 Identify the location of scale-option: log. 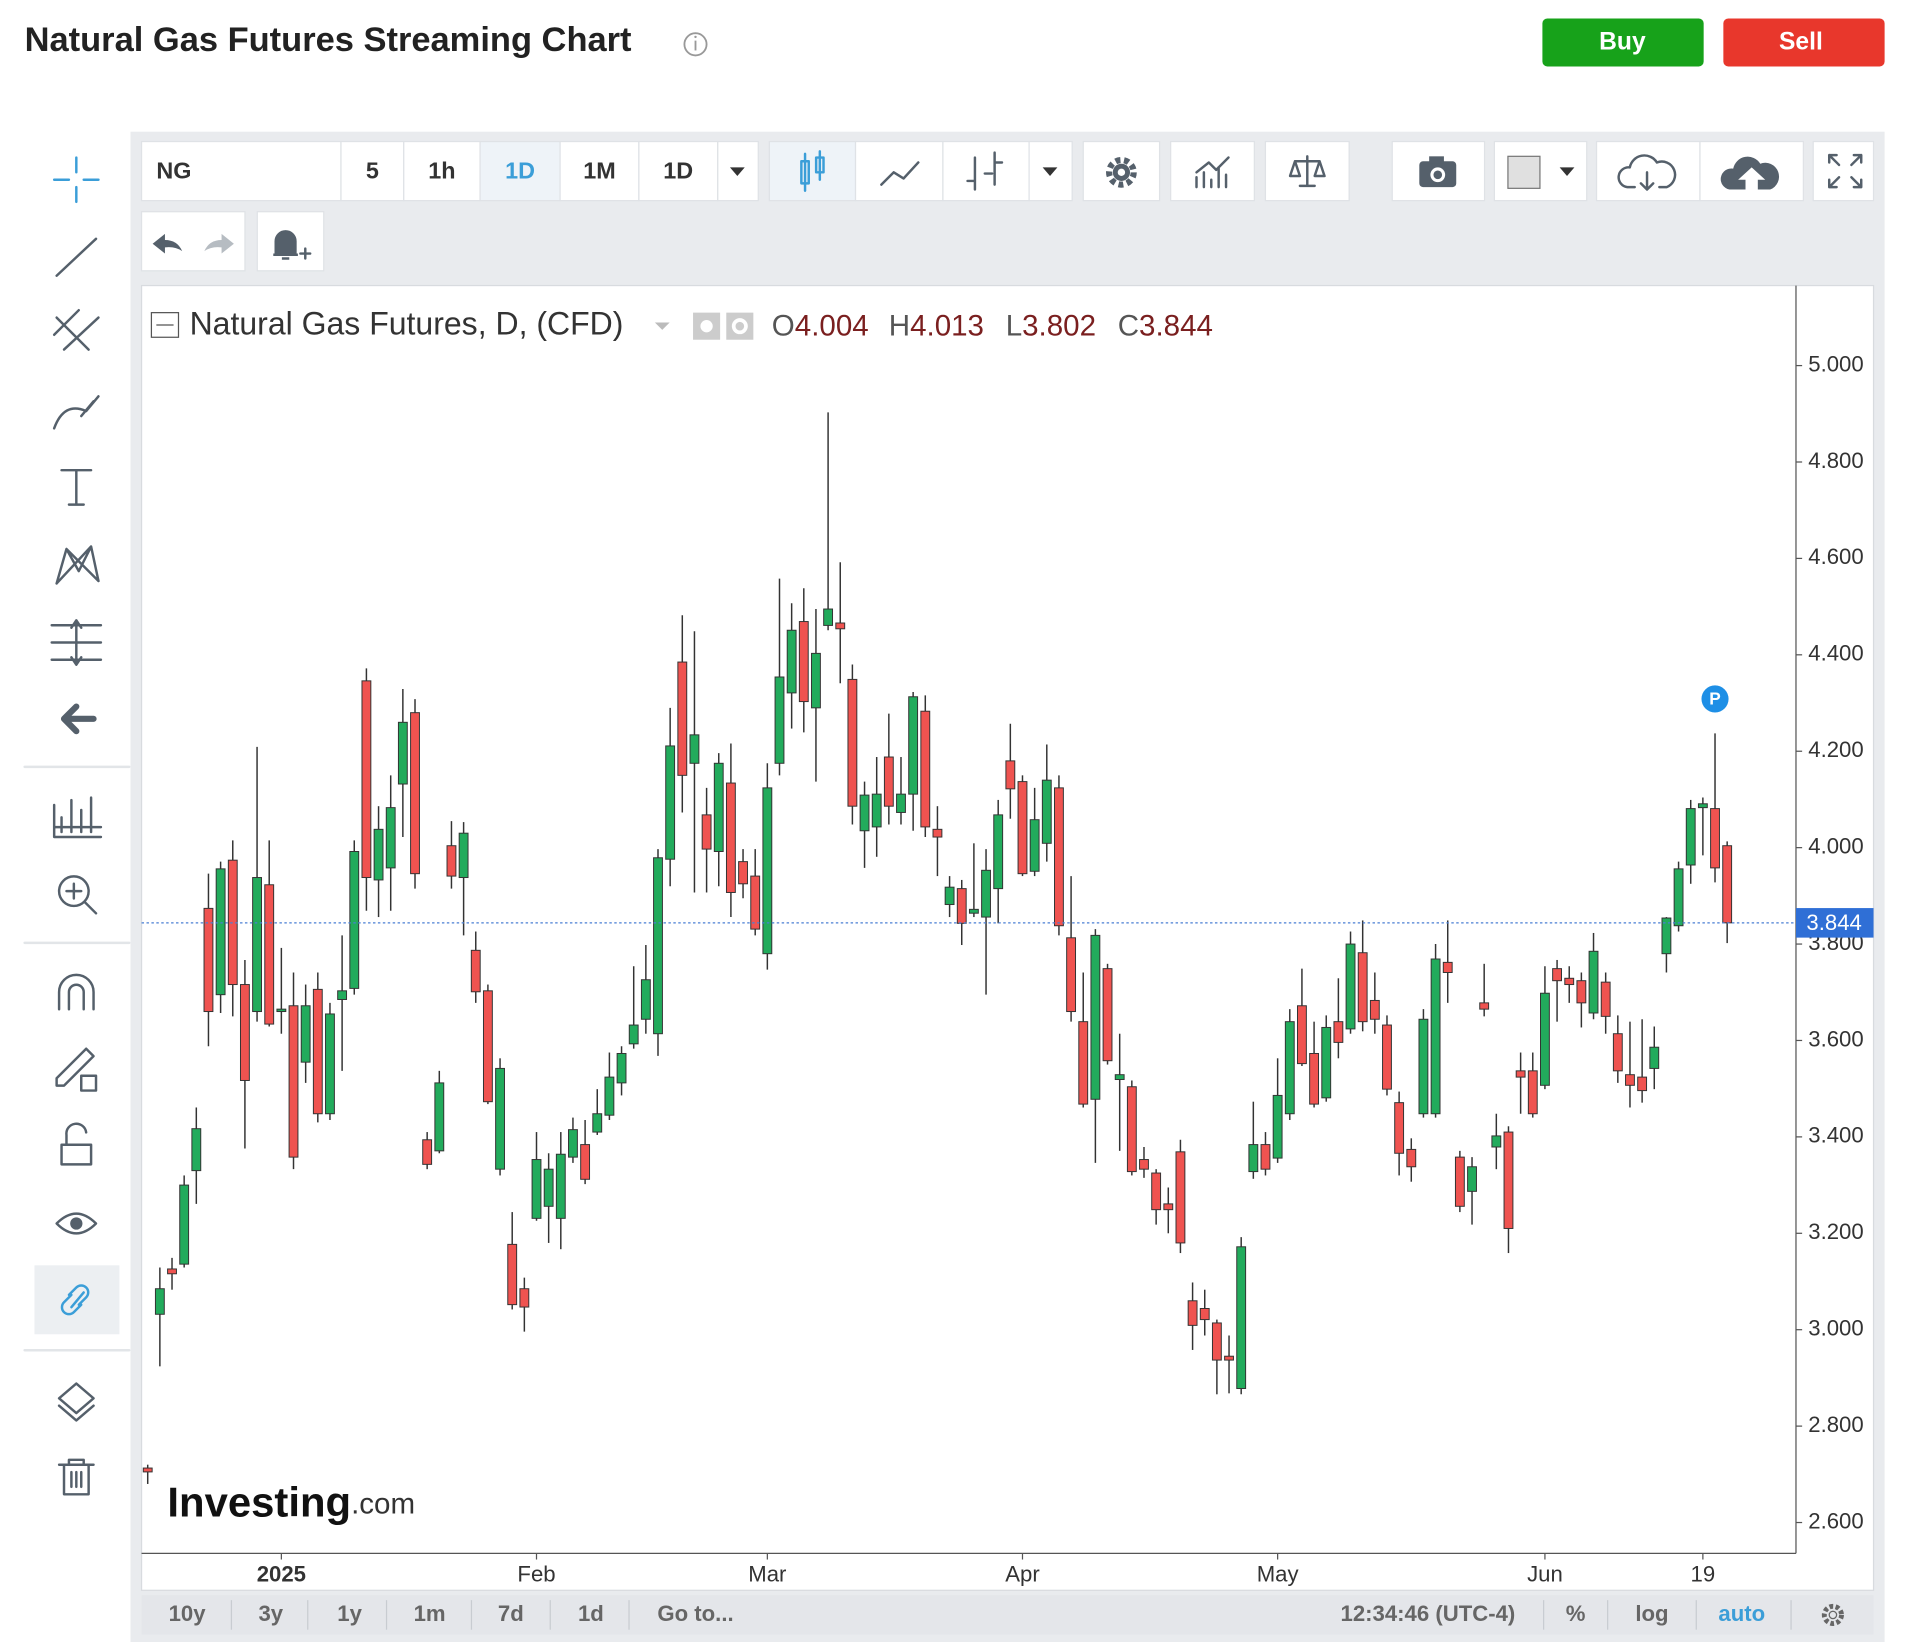
(1651, 1613).